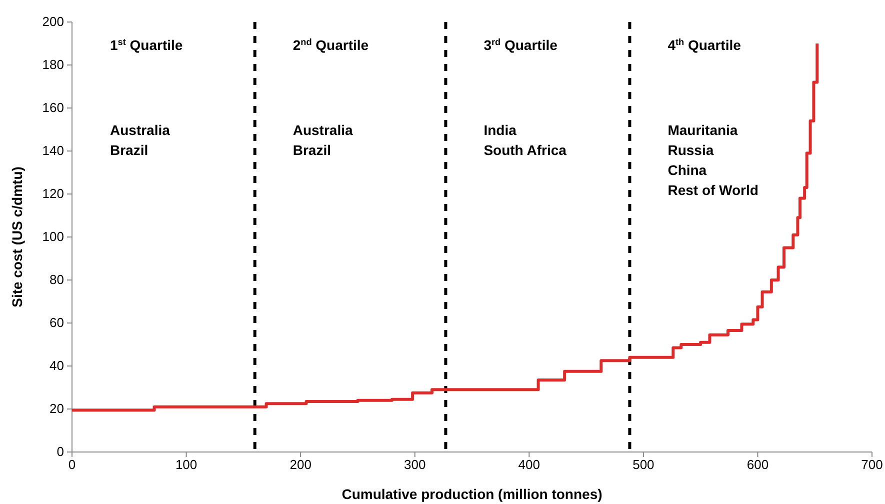 The height and width of the screenshot is (504, 885). Describe the element at coordinates (186, 464) in the screenshot. I see `x-tick-label: 100` at that location.